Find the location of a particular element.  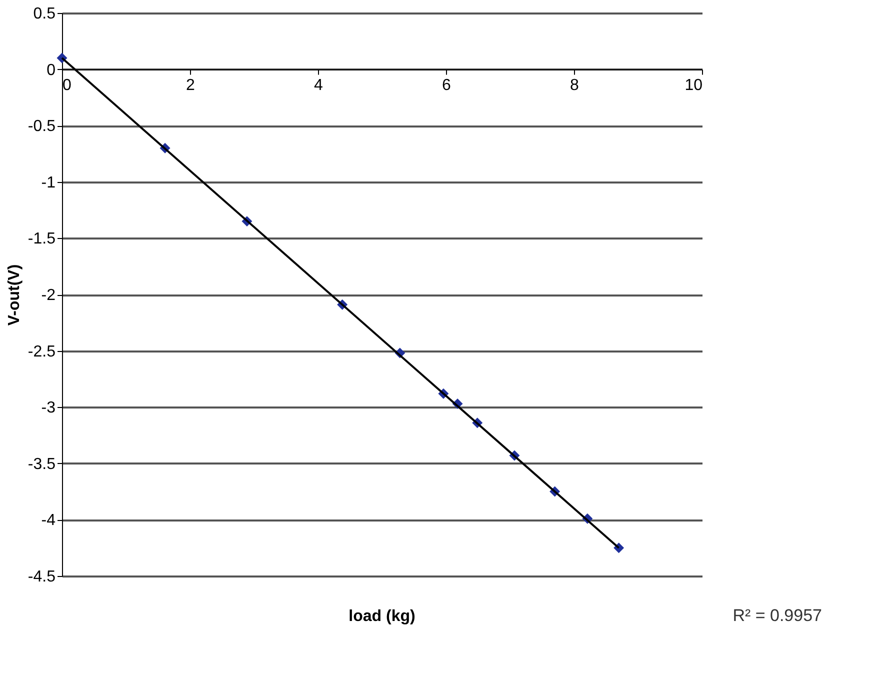

x-axis-title: load (kg) is located at coordinates (382, 616).